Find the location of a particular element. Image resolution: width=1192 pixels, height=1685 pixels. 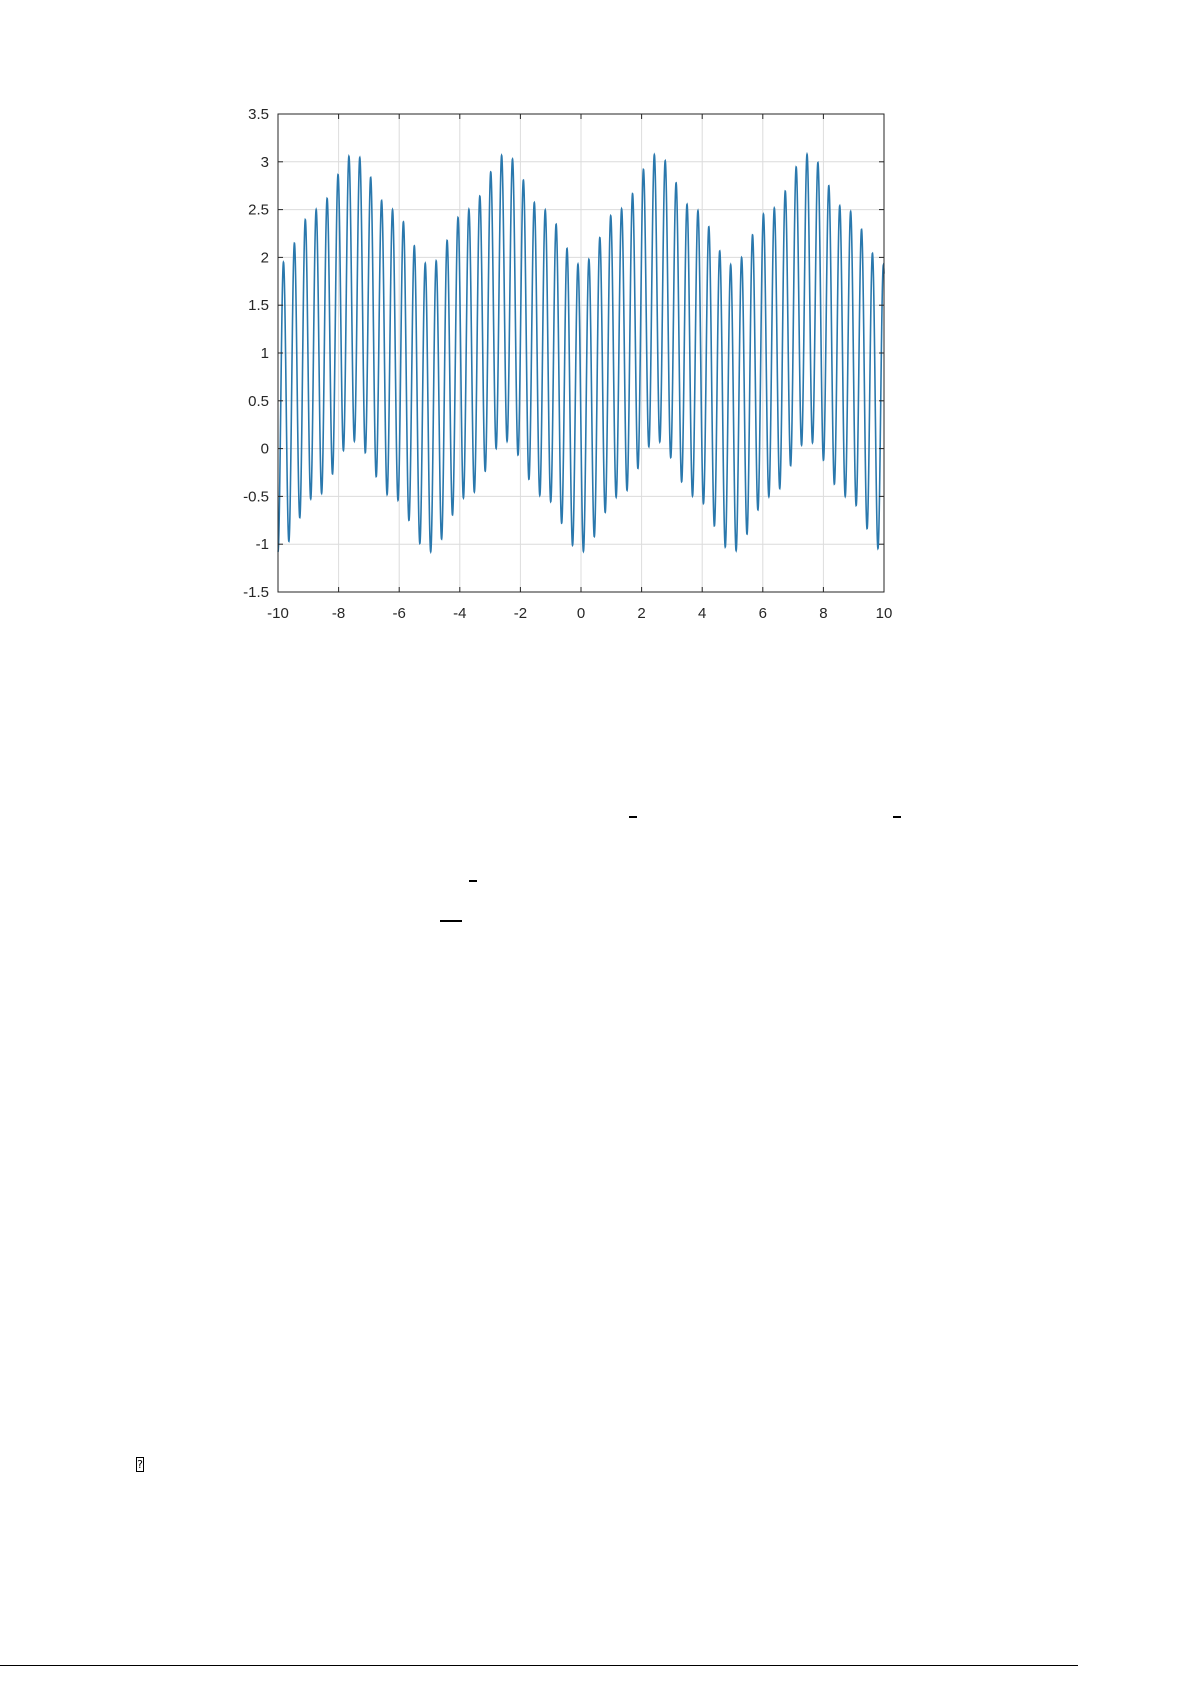

y-tick-label: 2 is located at coordinates (265, 257).